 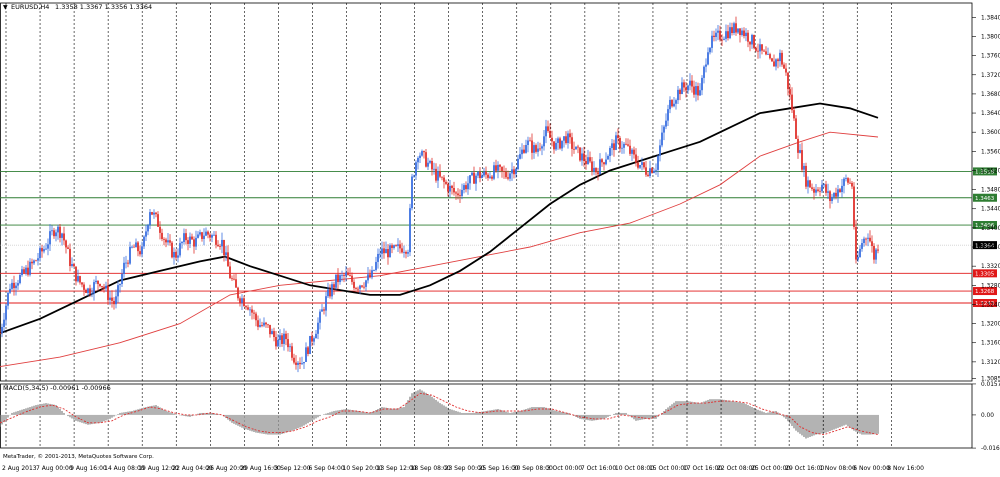 What do you see at coordinates (804, 468) in the screenshot?
I see `x-tick-label: 29 Oct 16:00` at bounding box center [804, 468].